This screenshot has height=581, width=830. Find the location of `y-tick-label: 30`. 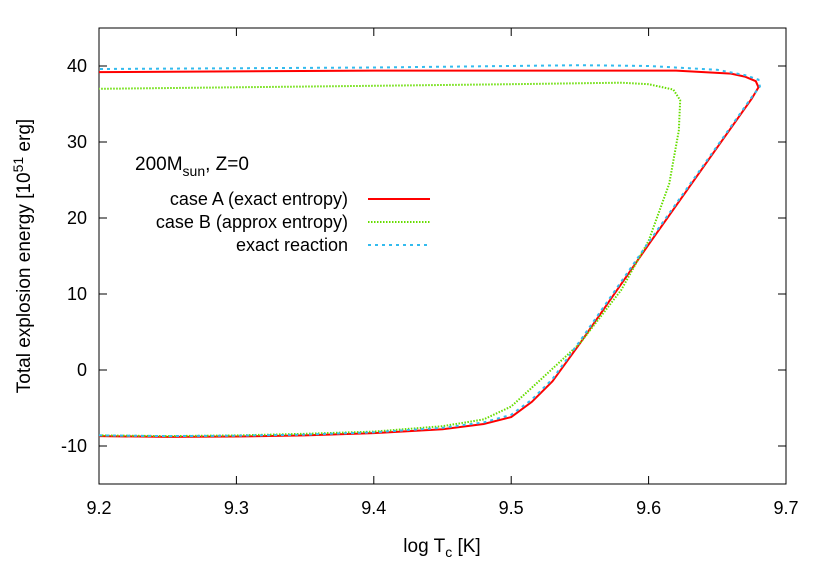

y-tick-label: 30 is located at coordinates (77, 142).